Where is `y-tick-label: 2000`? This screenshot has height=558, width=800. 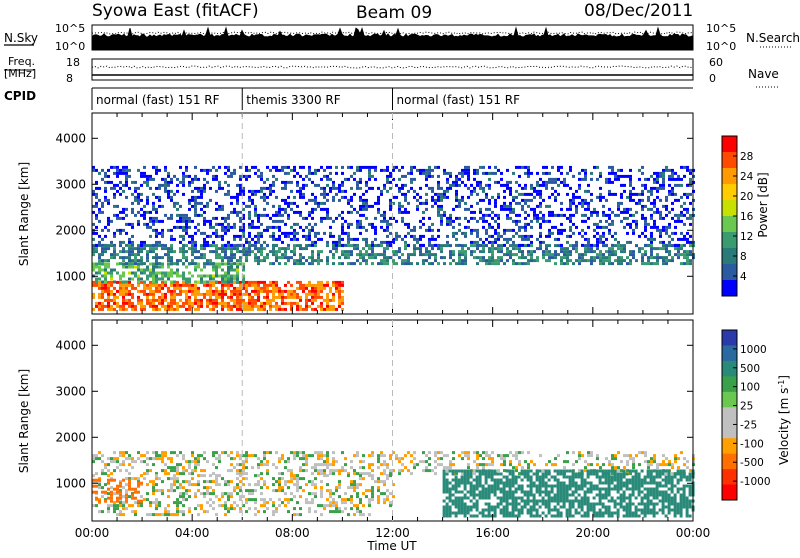
y-tick-label: 2000 is located at coordinates (70, 230).